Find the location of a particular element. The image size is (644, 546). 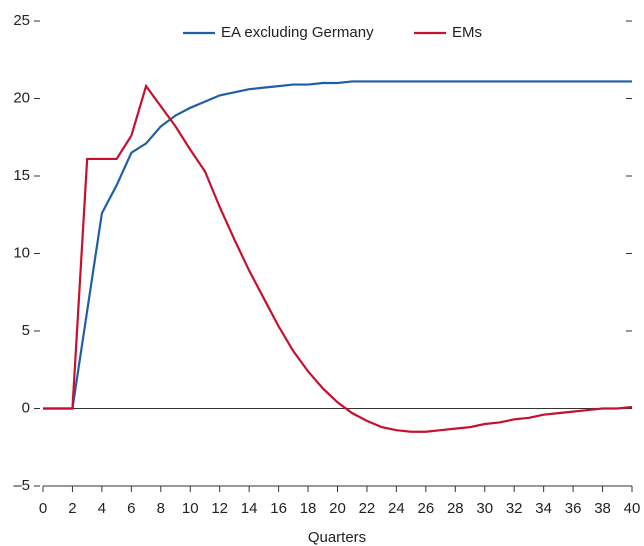

x-tick-label: 28 is located at coordinates (455, 508).